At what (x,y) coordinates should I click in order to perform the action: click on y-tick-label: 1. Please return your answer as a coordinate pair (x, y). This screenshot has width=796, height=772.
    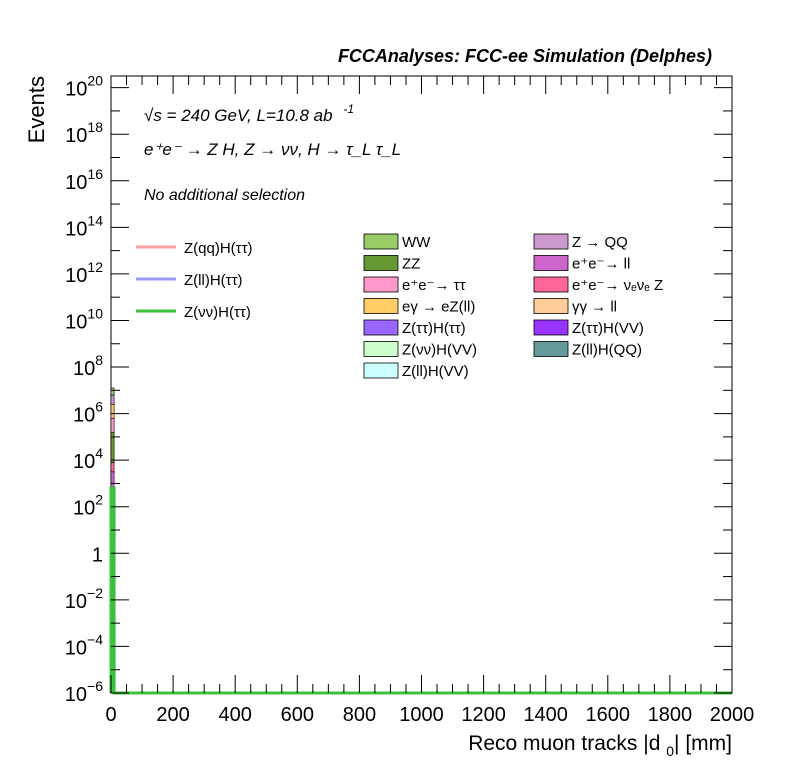
    Looking at the image, I should click on (97, 555).